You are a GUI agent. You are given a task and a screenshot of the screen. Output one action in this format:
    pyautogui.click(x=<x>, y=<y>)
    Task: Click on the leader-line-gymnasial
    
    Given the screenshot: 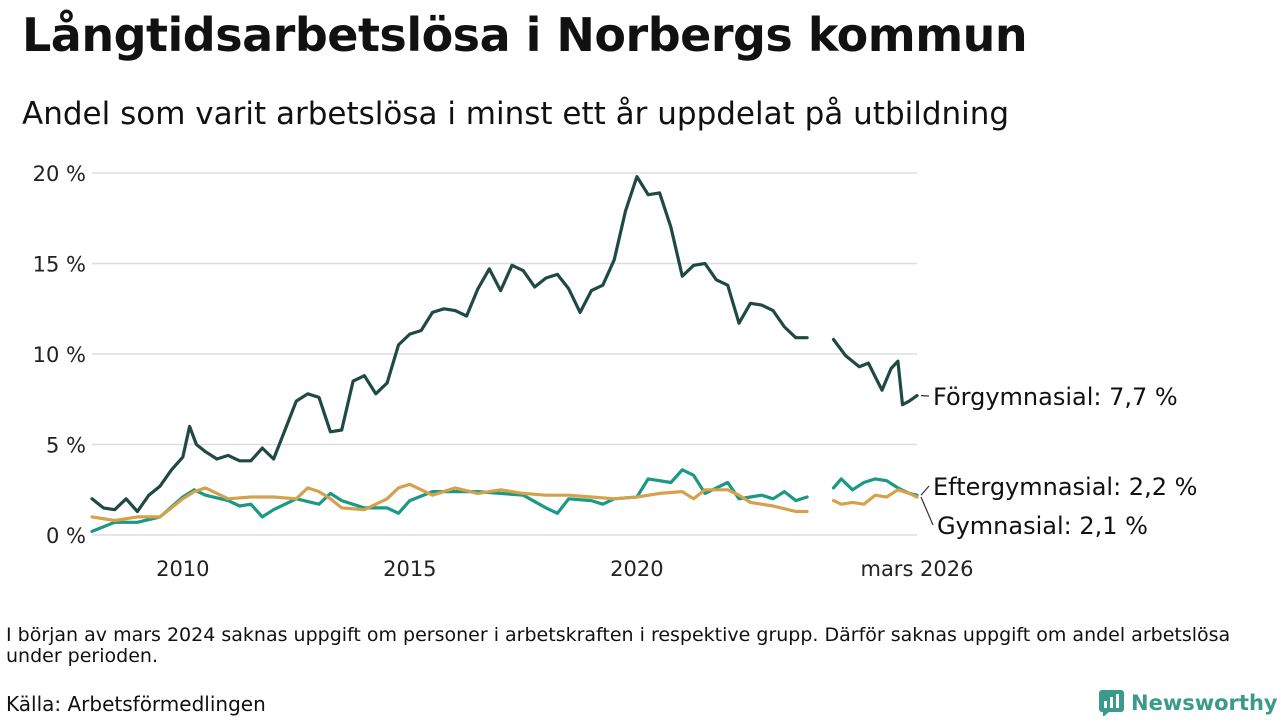 What is the action you would take?
    pyautogui.click(x=927, y=511)
    